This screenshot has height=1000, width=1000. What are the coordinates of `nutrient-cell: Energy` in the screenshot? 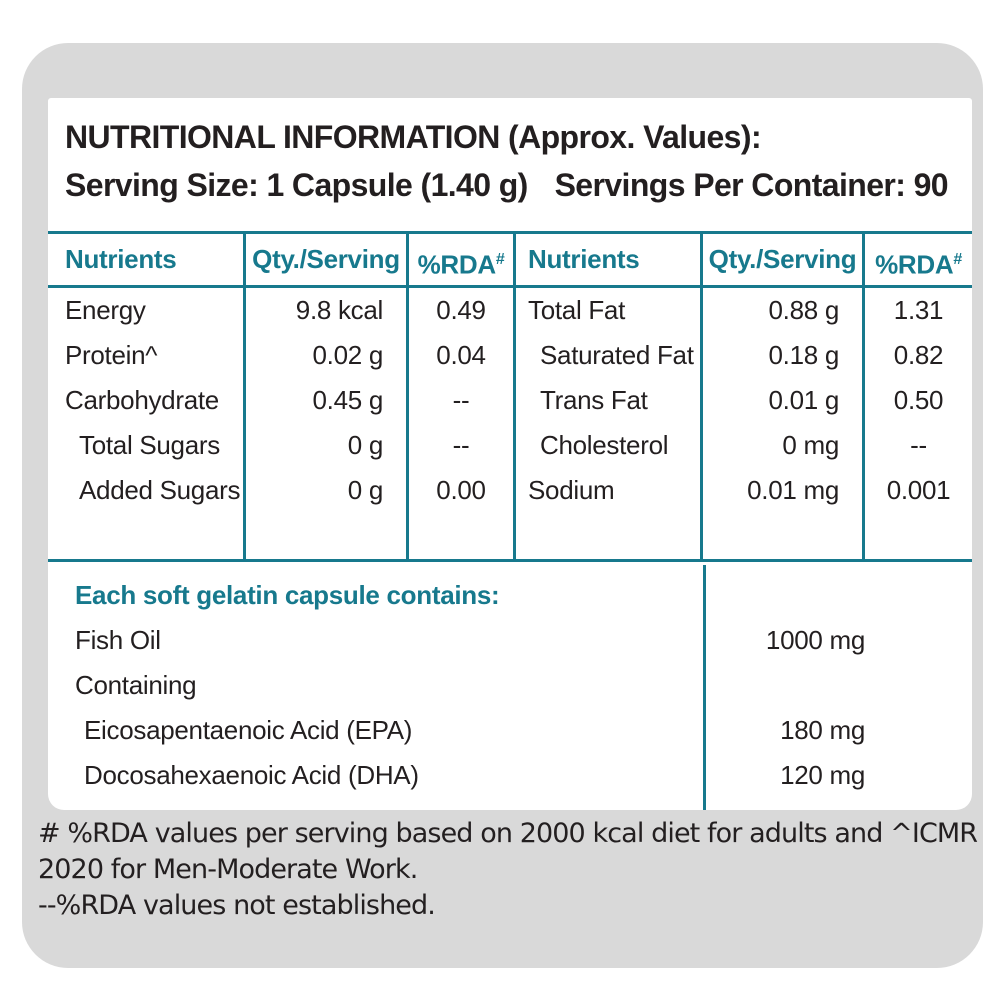 It's located at (147, 310).